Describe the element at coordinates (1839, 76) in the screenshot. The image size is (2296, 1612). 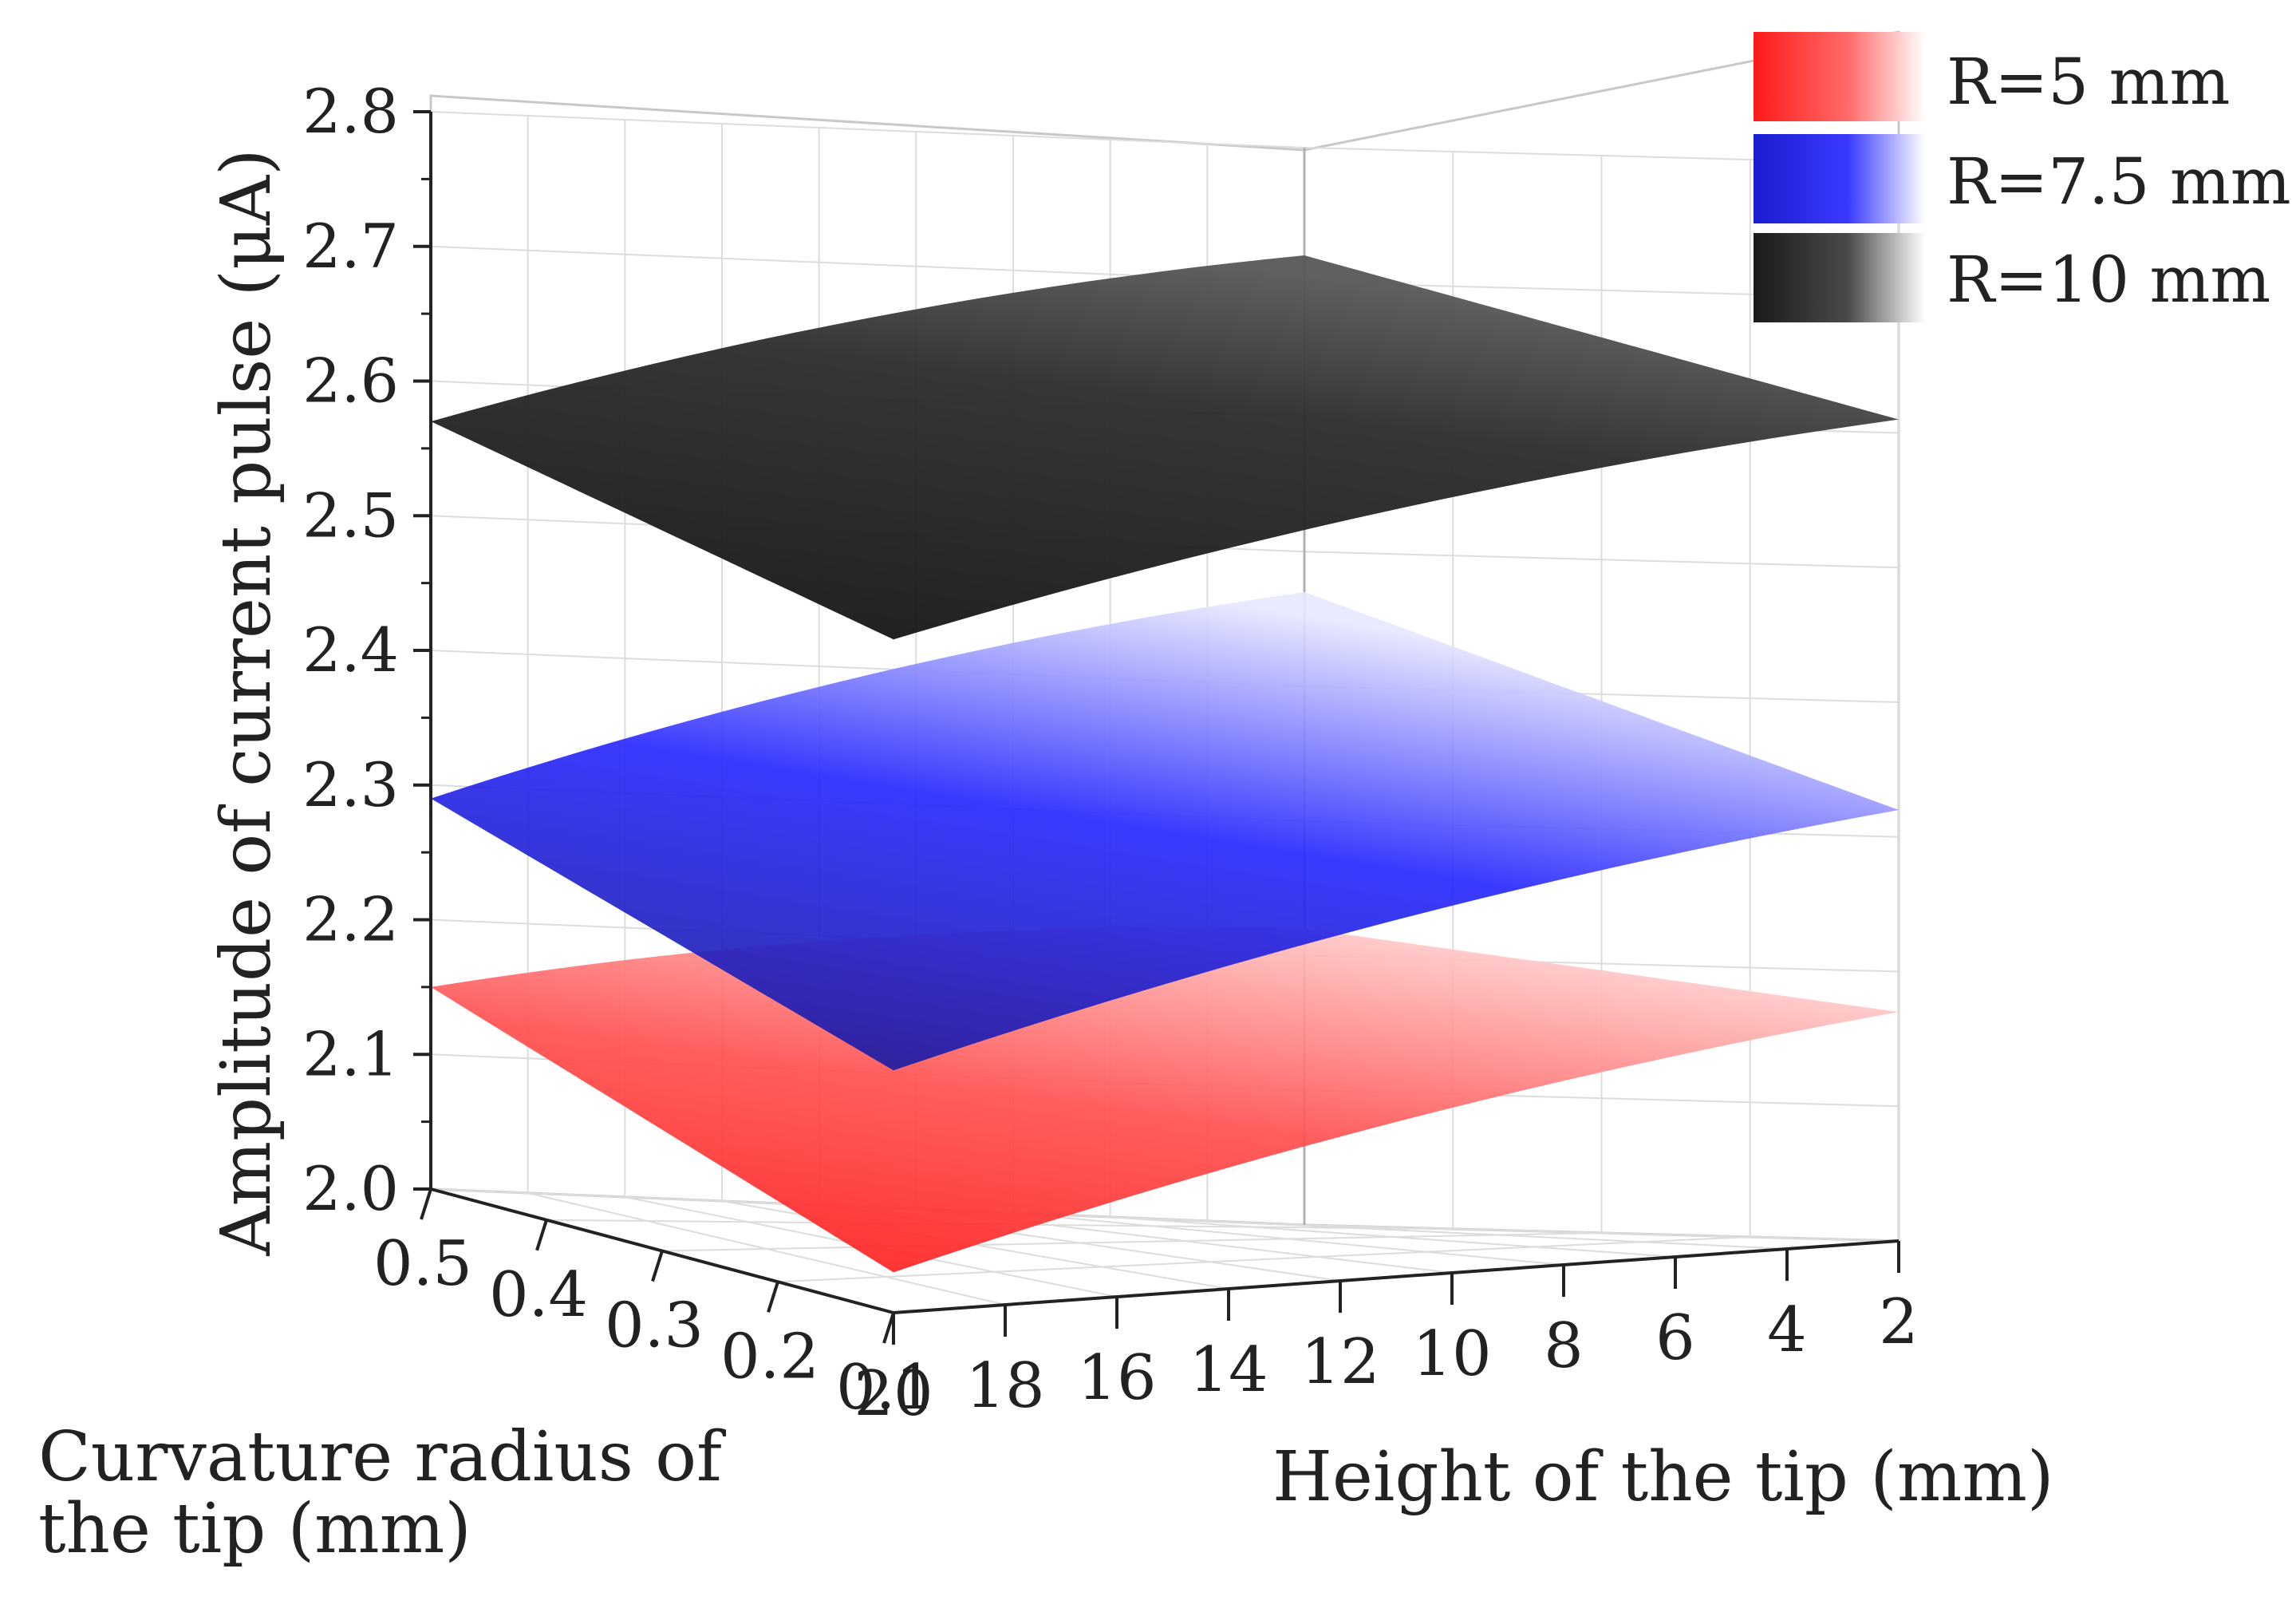
I see `legend-swatch-r5` at that location.